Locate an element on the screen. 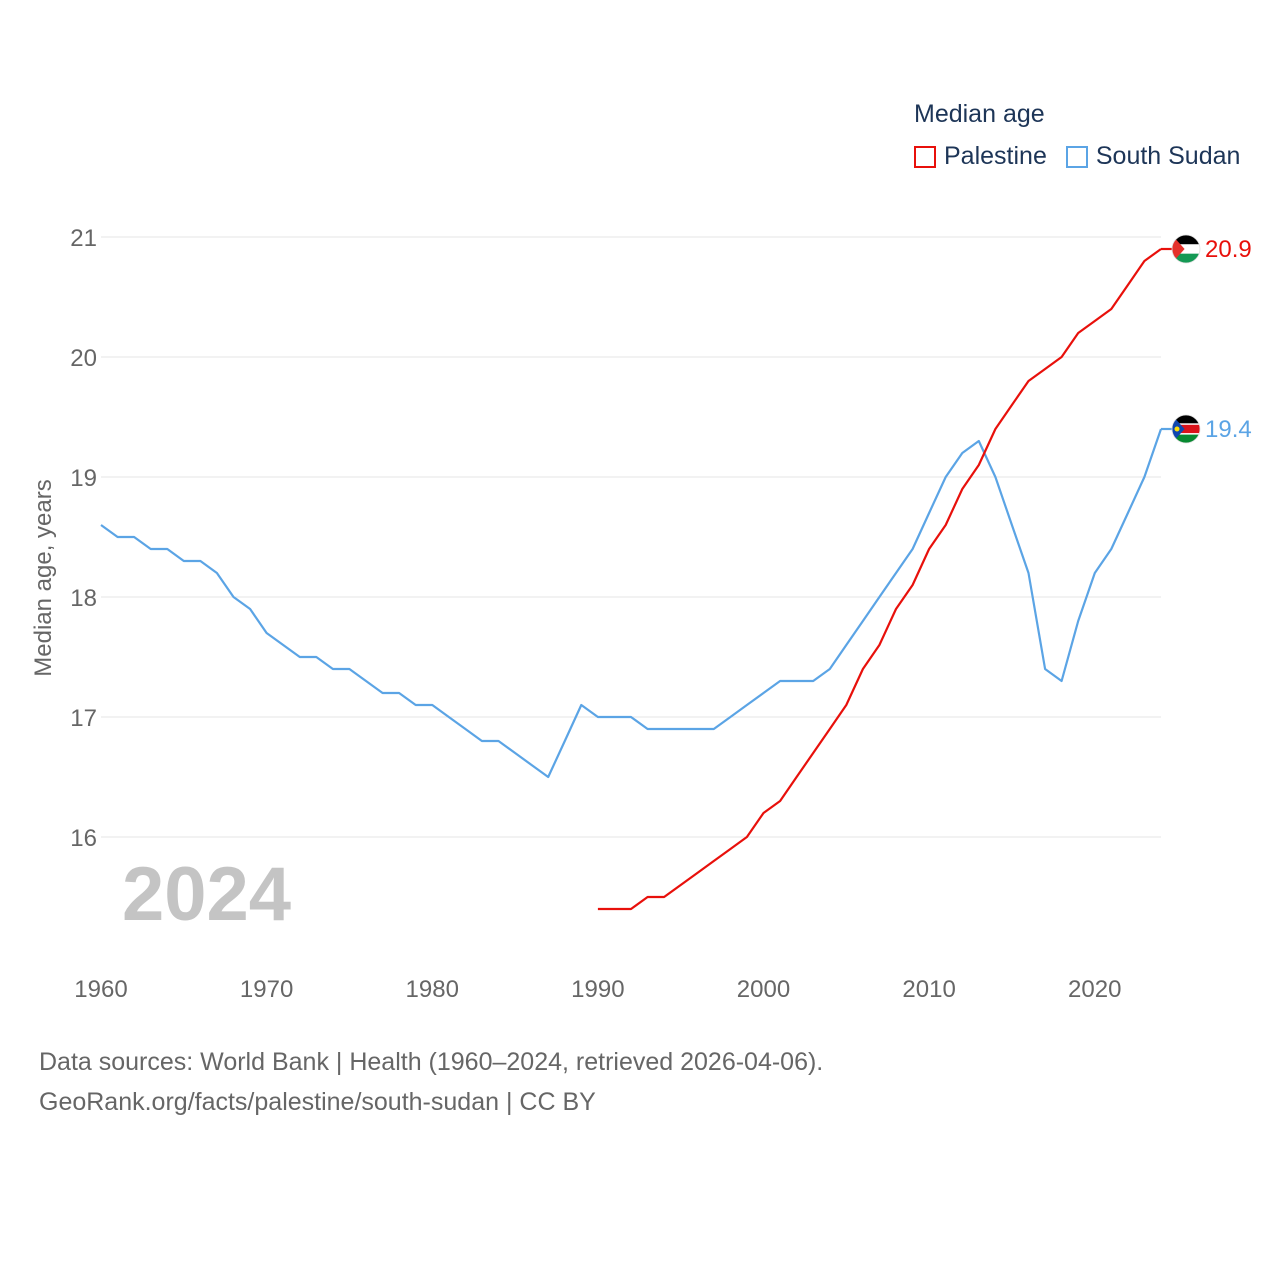  y-tick-label-19: 19 is located at coordinates (83, 478).